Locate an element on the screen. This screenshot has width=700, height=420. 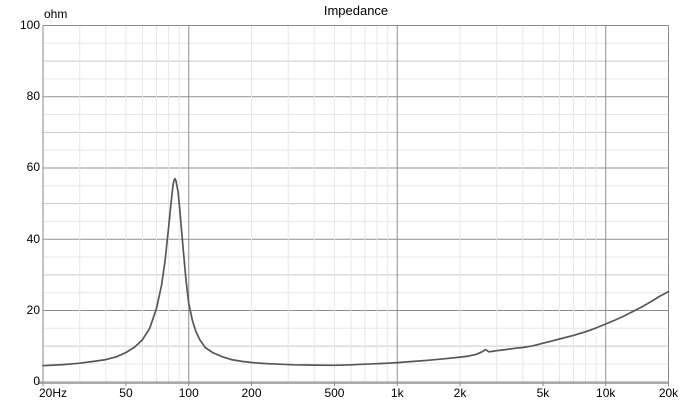
x-tick-label: 200 is located at coordinates (251, 393).